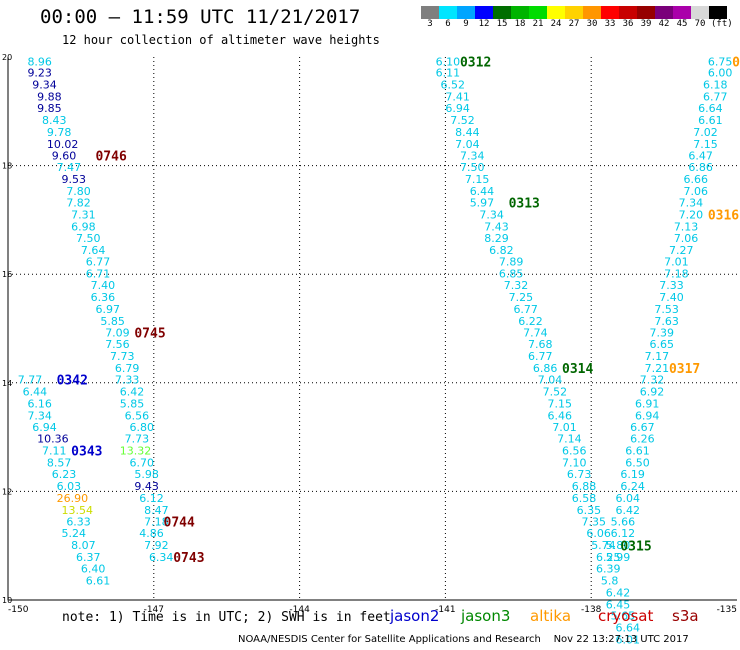 The image size is (740, 650). I want to click on wave-height-label: 7.25, so click(521, 297).